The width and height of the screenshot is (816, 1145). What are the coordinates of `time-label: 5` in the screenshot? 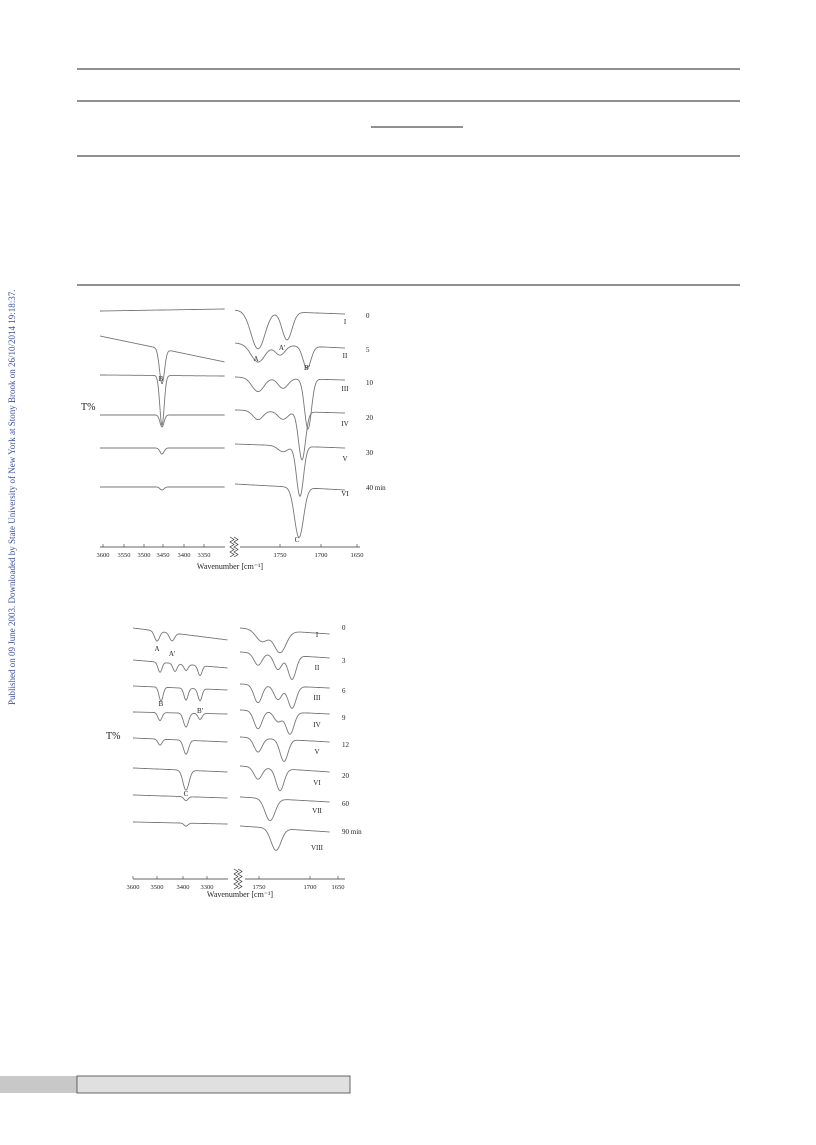 It's located at (368, 350).